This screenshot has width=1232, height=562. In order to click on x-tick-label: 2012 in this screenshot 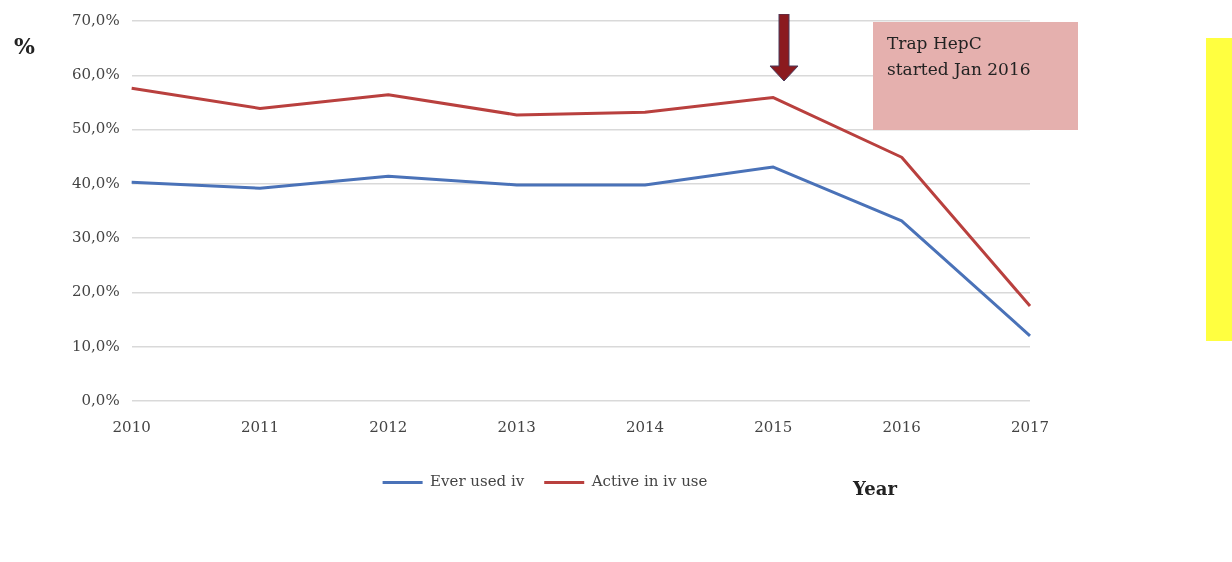, I will do `click(388, 426)`.